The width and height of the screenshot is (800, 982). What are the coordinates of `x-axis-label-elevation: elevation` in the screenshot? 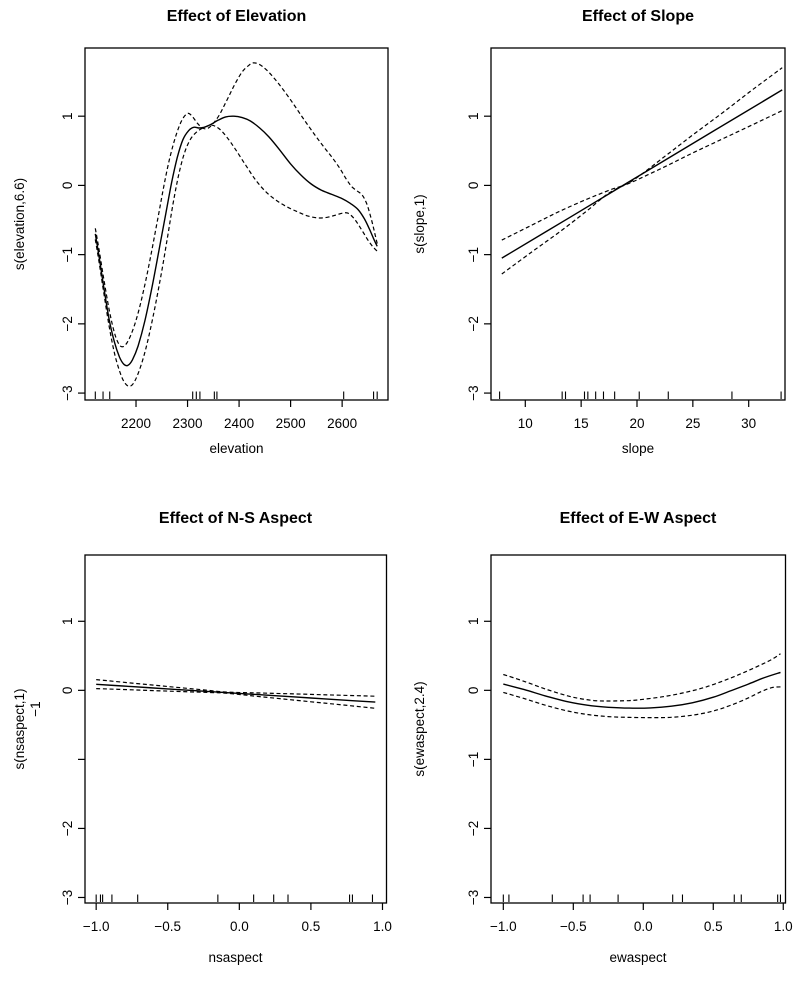 It's located at (236, 448).